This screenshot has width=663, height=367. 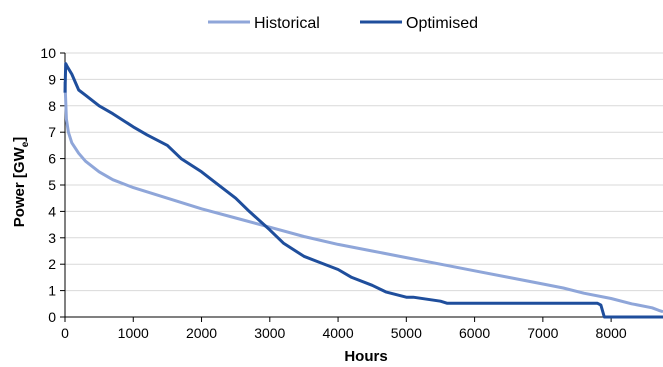 What do you see at coordinates (52, 264) in the screenshot?
I see `y-tick-label: 2` at bounding box center [52, 264].